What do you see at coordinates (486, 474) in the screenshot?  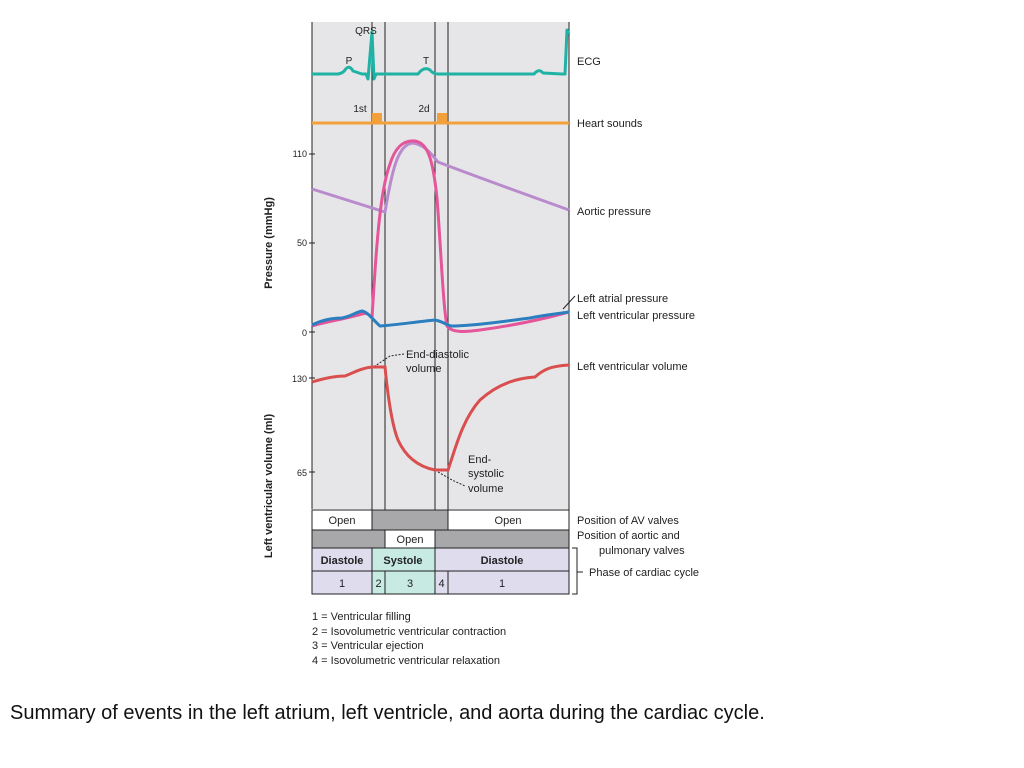 I see `end-systolic-label-line2: systolic` at bounding box center [486, 474].